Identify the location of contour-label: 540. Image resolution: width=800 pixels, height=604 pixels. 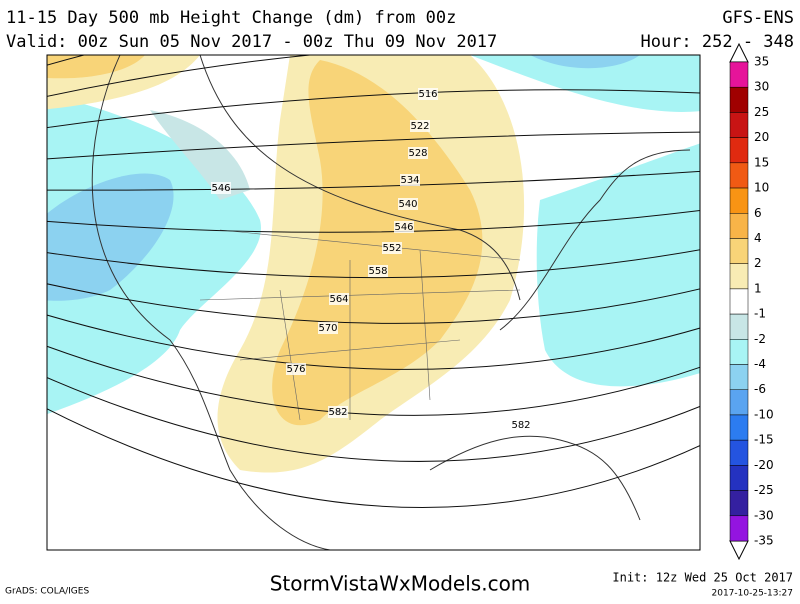
(407, 204).